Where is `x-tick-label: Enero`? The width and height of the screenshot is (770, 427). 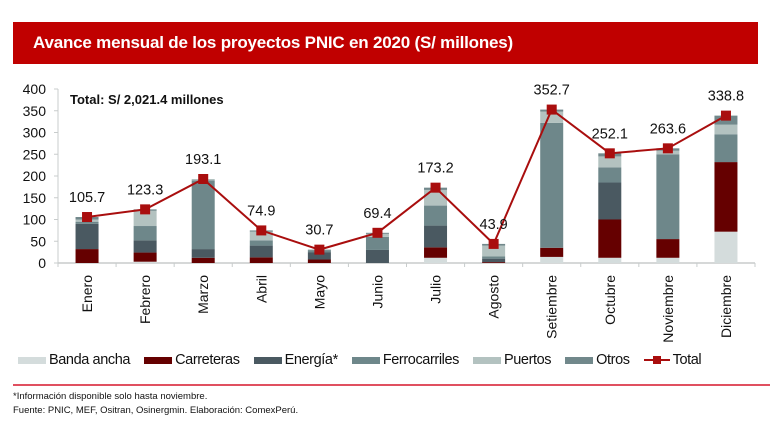
x-tick-label: Enero is located at coordinates (87, 294).